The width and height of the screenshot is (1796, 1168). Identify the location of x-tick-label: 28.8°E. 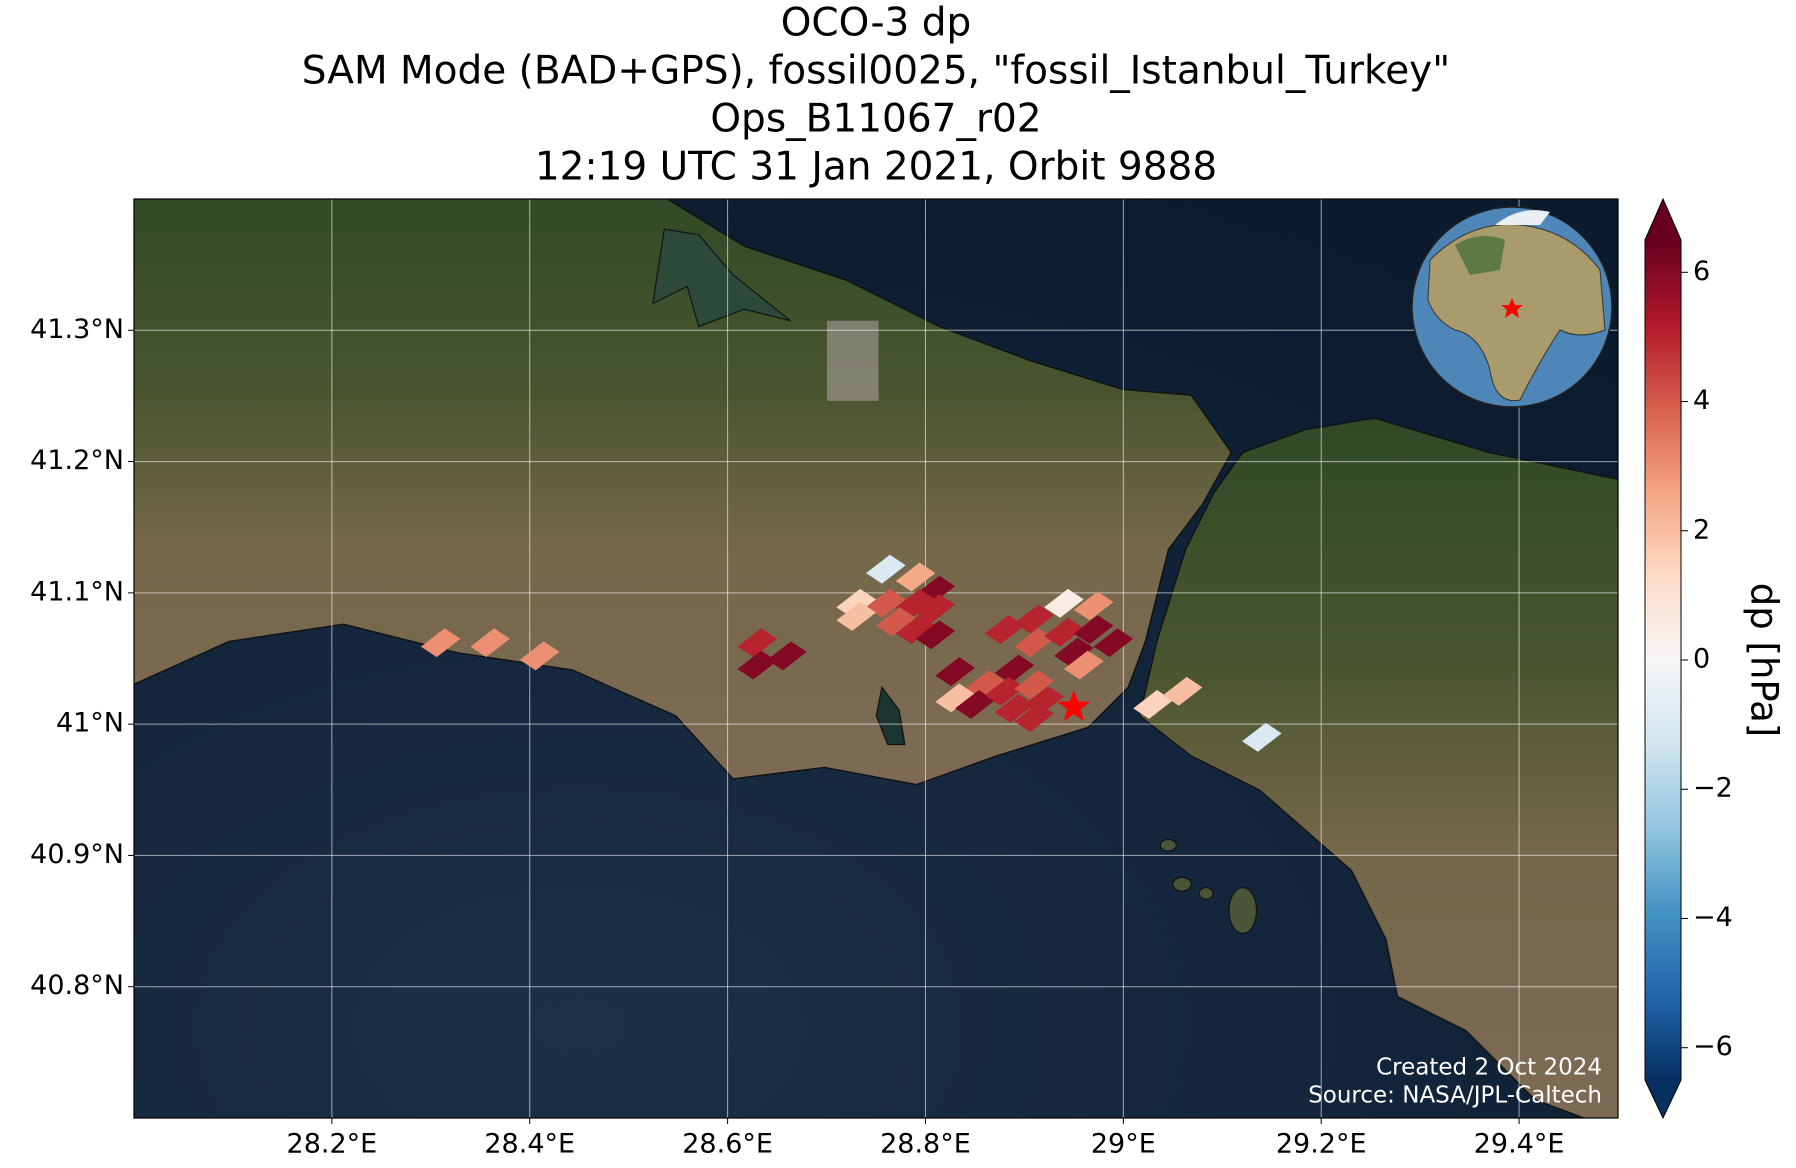
(925, 1144).